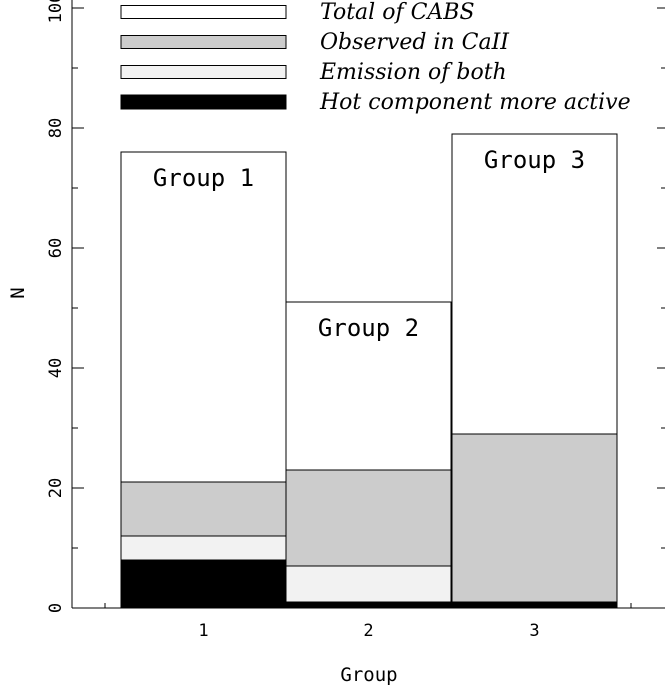 The image size is (665, 686). What do you see at coordinates (534, 160) in the screenshot?
I see `group-label-3: Group 3` at bounding box center [534, 160].